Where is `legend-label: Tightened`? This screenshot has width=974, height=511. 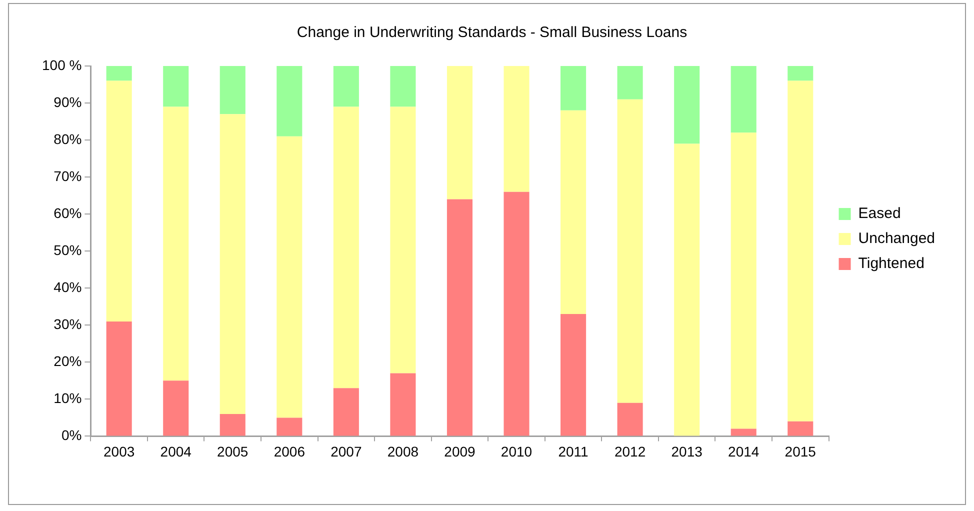 legend-label: Tightened is located at coordinates (891, 263).